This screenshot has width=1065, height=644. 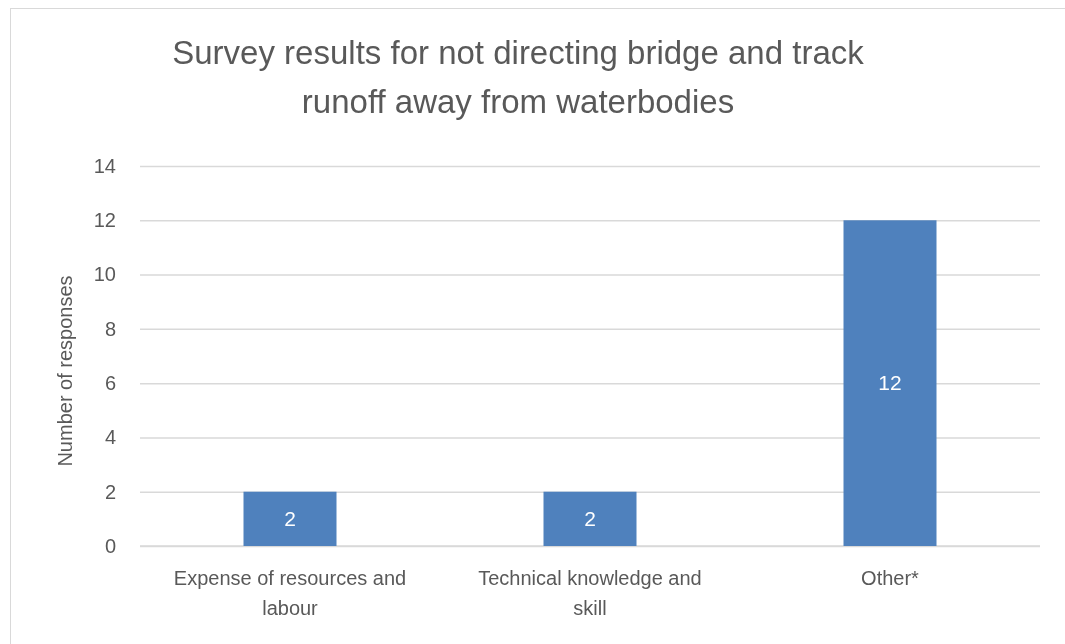 I want to click on x-tick-label: Technical knowledge and skill, so click(x=590, y=593).